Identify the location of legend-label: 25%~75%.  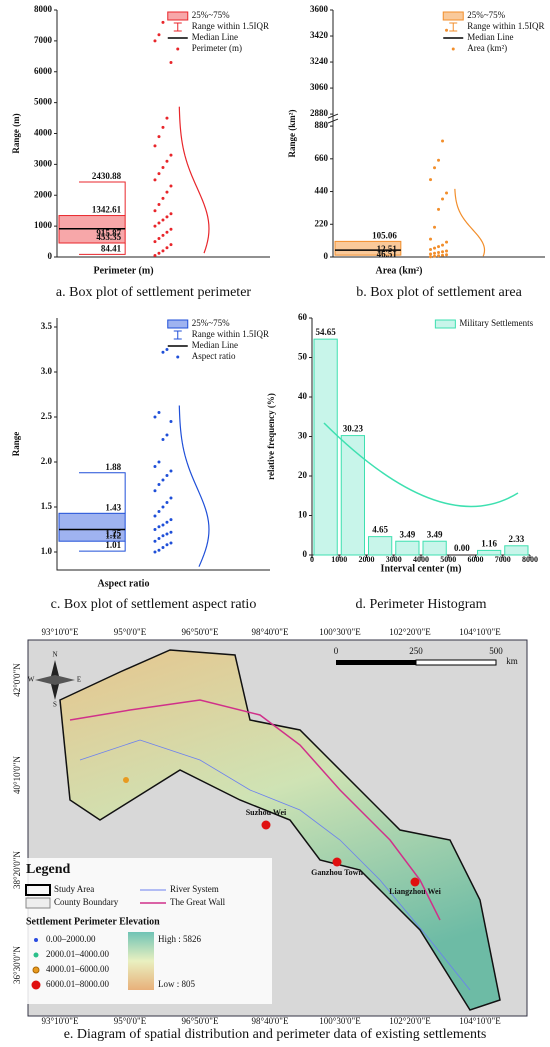
(211, 323).